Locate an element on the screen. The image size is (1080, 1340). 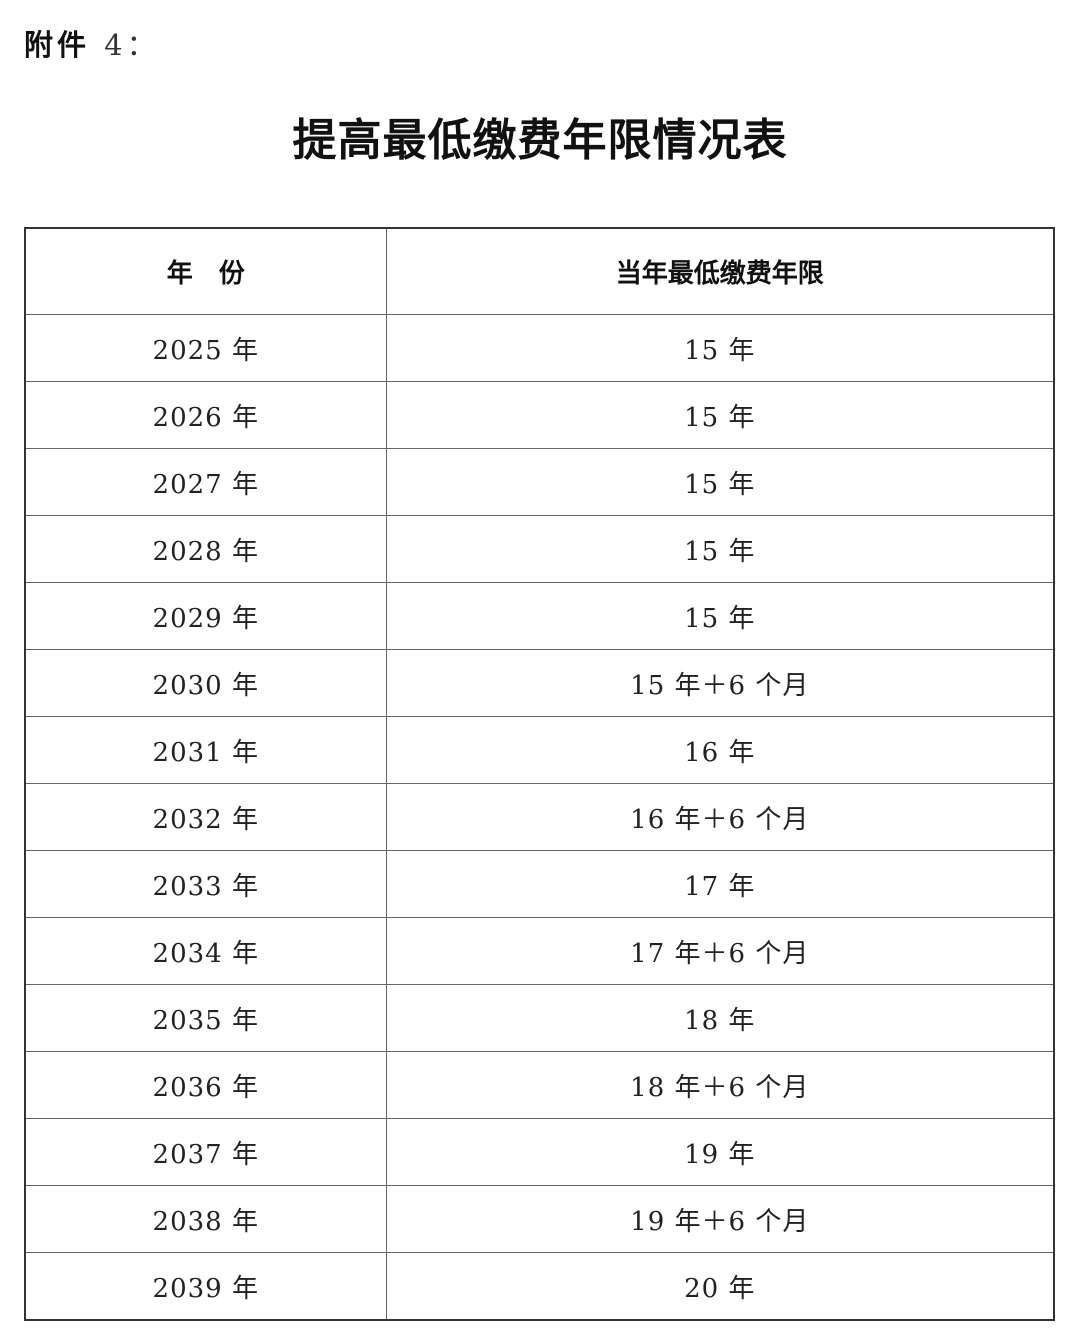
year-cell: 2036 年 is located at coordinates (205, 1085).